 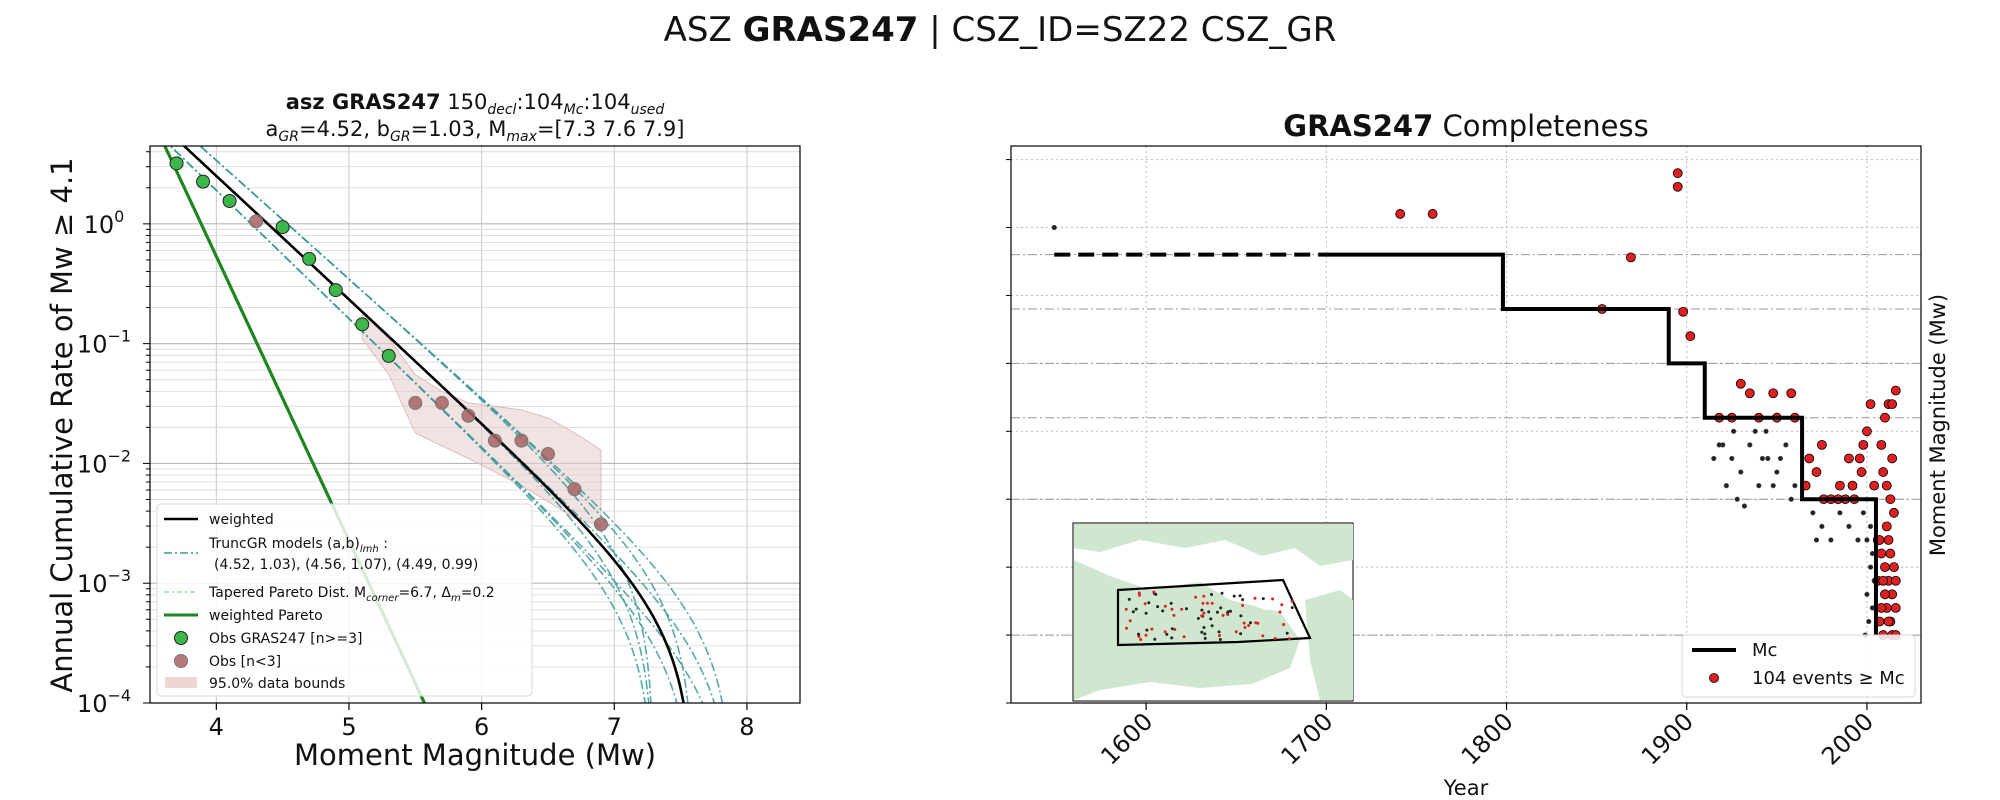 What do you see at coordinates (348, 727) in the screenshot?
I see `x-tick-label: 5` at bounding box center [348, 727].